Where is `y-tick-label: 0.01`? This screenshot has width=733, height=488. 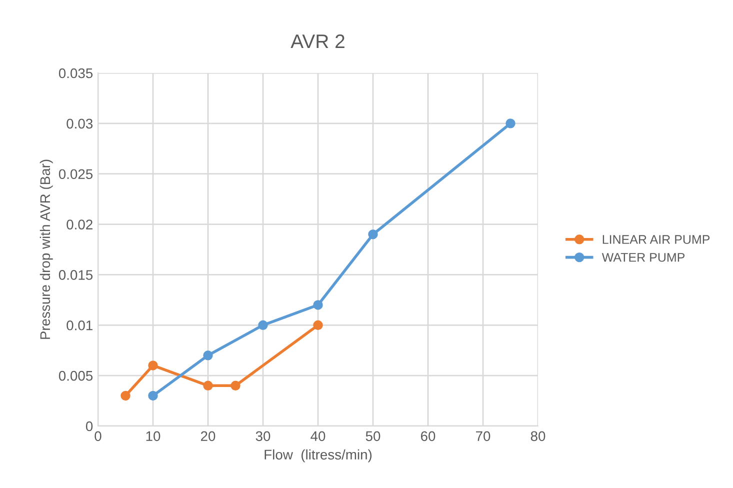
y-tick-label: 0.01 is located at coordinates (79, 325).